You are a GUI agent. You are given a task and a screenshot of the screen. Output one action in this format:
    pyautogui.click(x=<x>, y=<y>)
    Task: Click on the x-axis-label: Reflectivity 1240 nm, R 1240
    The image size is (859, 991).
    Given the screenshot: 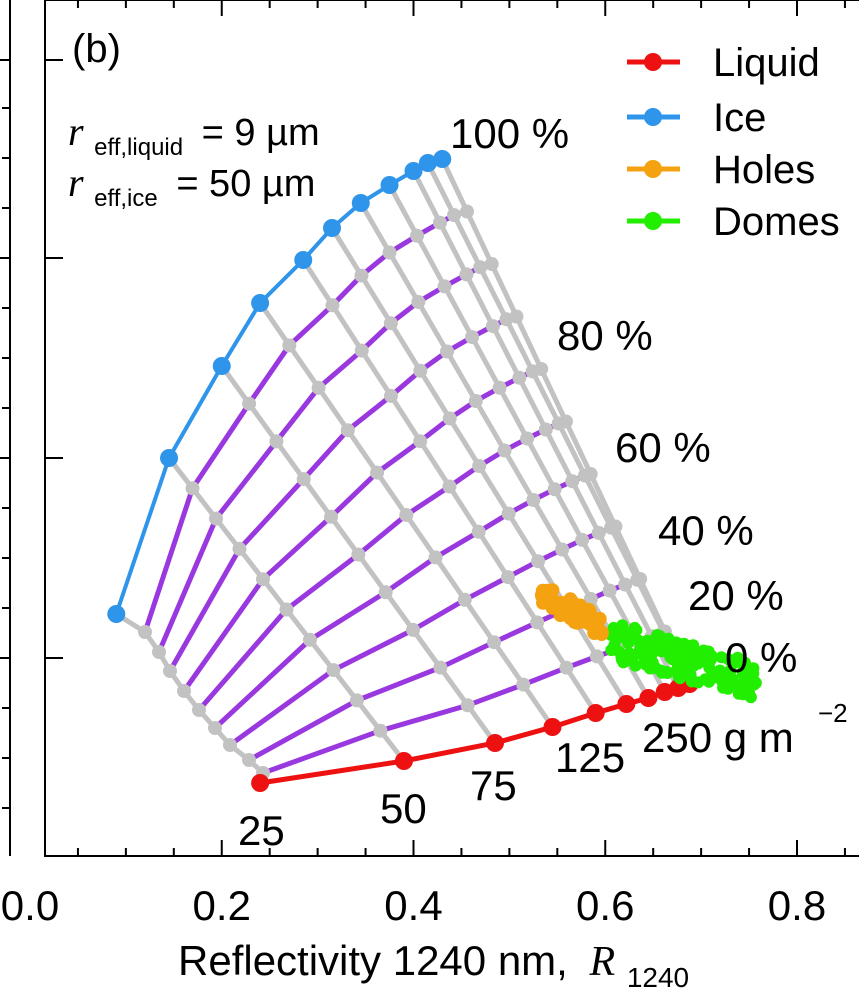 What is the action you would take?
    pyautogui.click(x=433, y=964)
    